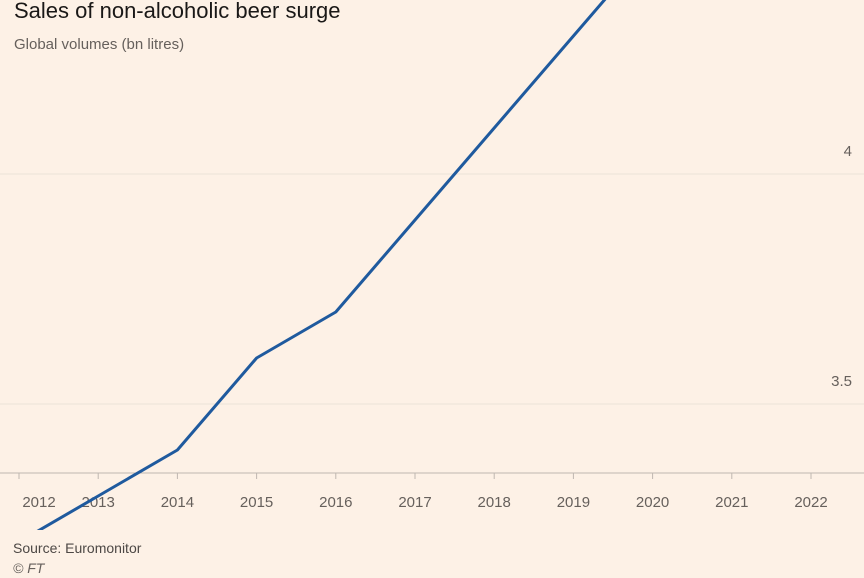 This screenshot has height=578, width=864. What do you see at coordinates (29, 568) in the screenshot?
I see `credit-note: © FT` at bounding box center [29, 568].